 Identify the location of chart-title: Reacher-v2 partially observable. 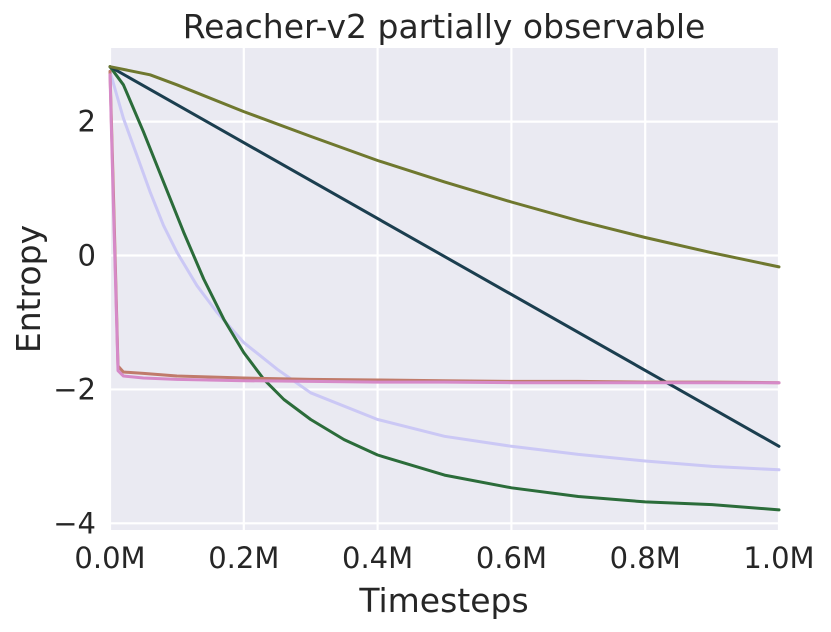
(444, 26).